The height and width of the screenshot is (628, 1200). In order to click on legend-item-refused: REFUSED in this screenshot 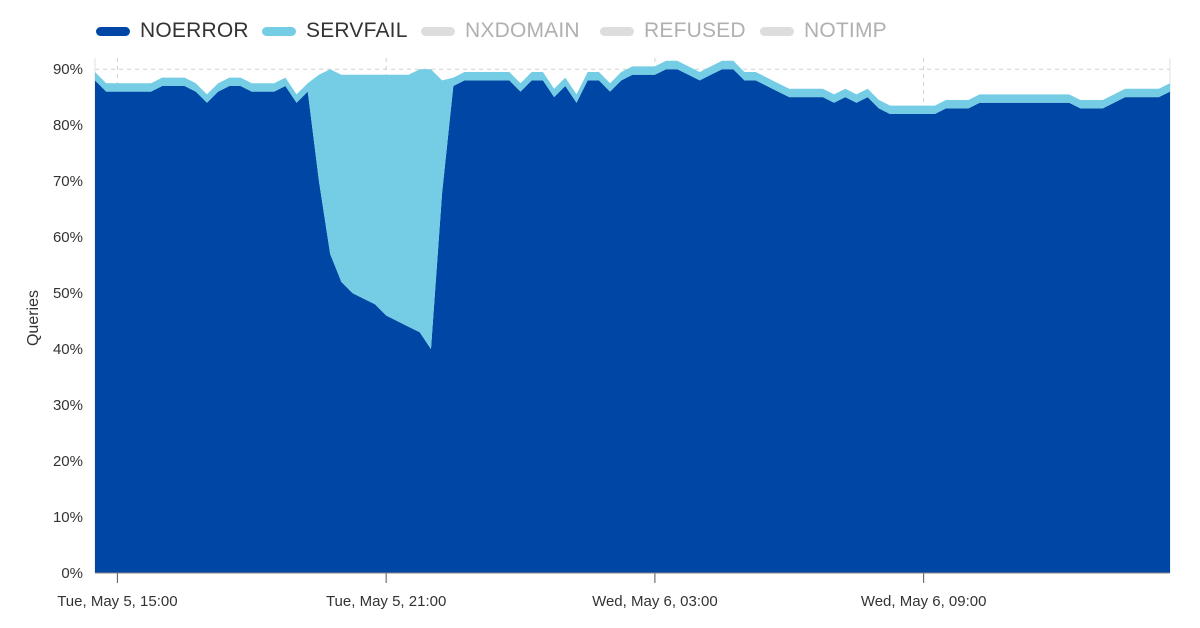, I will do `click(673, 31)`.